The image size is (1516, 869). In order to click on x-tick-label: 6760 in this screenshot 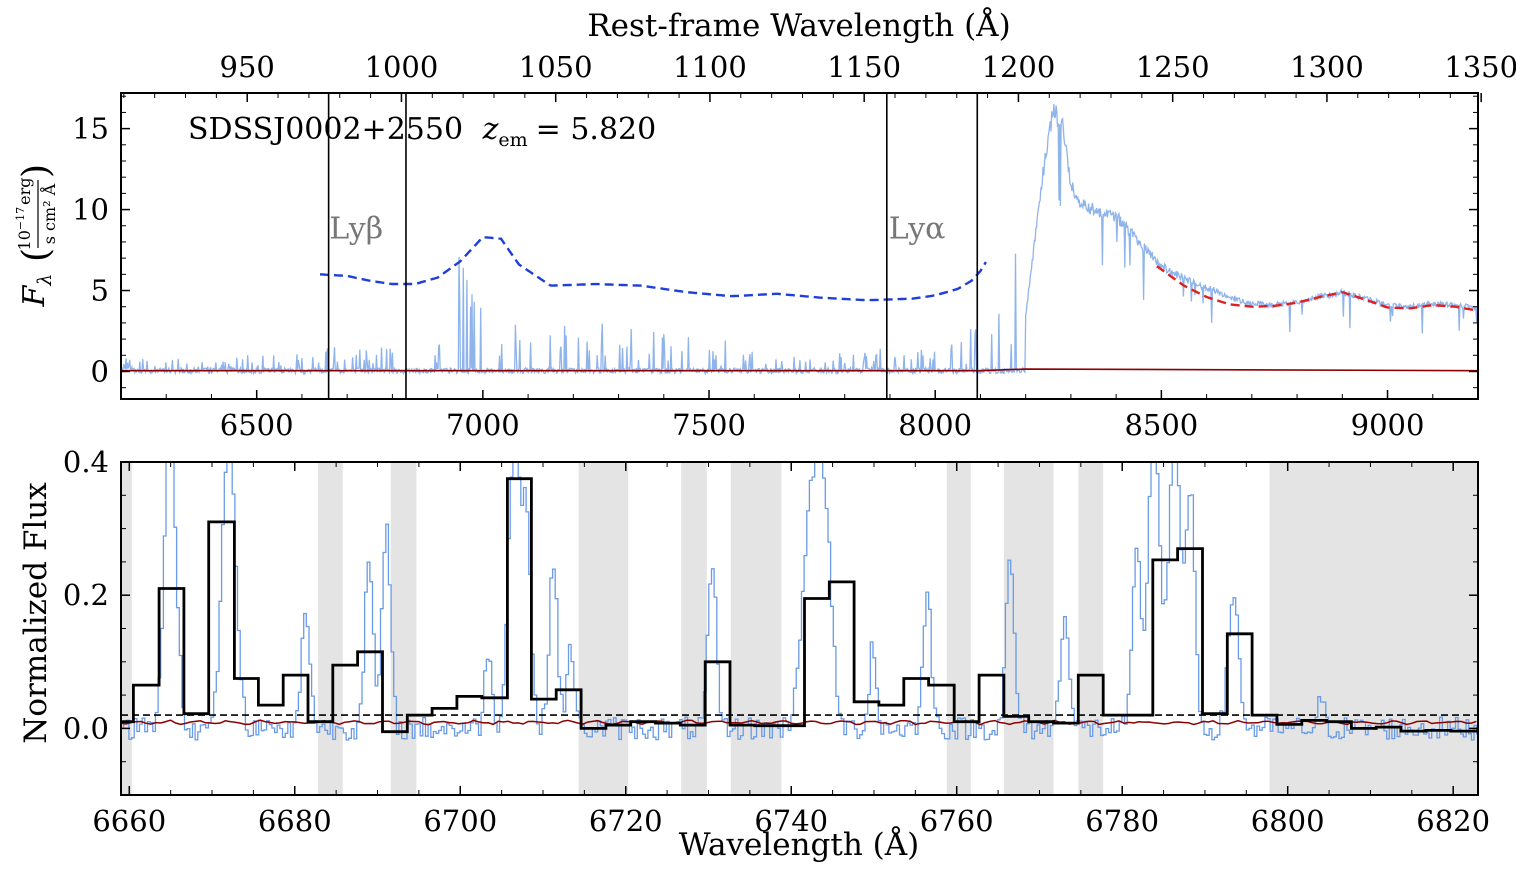, I will do `click(957, 821)`.